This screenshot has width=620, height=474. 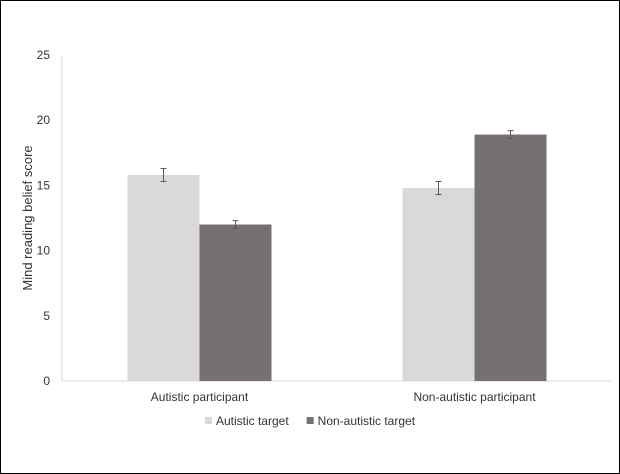 I want to click on x-category-label: Autistic participant, so click(x=200, y=397).